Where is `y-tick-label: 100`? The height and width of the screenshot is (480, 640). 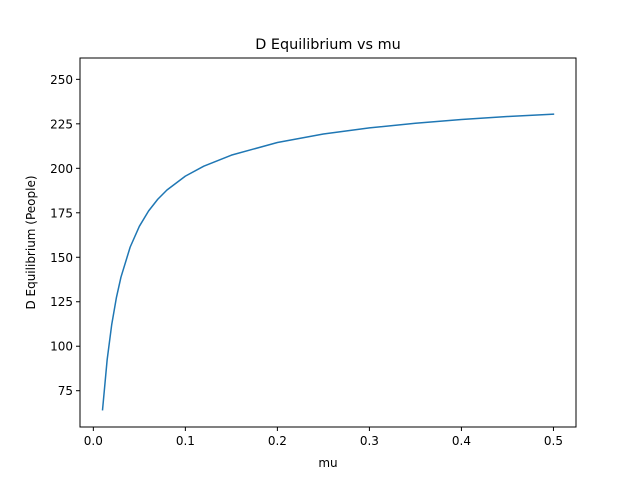
y-tick-label: 100 is located at coordinates (61, 347).